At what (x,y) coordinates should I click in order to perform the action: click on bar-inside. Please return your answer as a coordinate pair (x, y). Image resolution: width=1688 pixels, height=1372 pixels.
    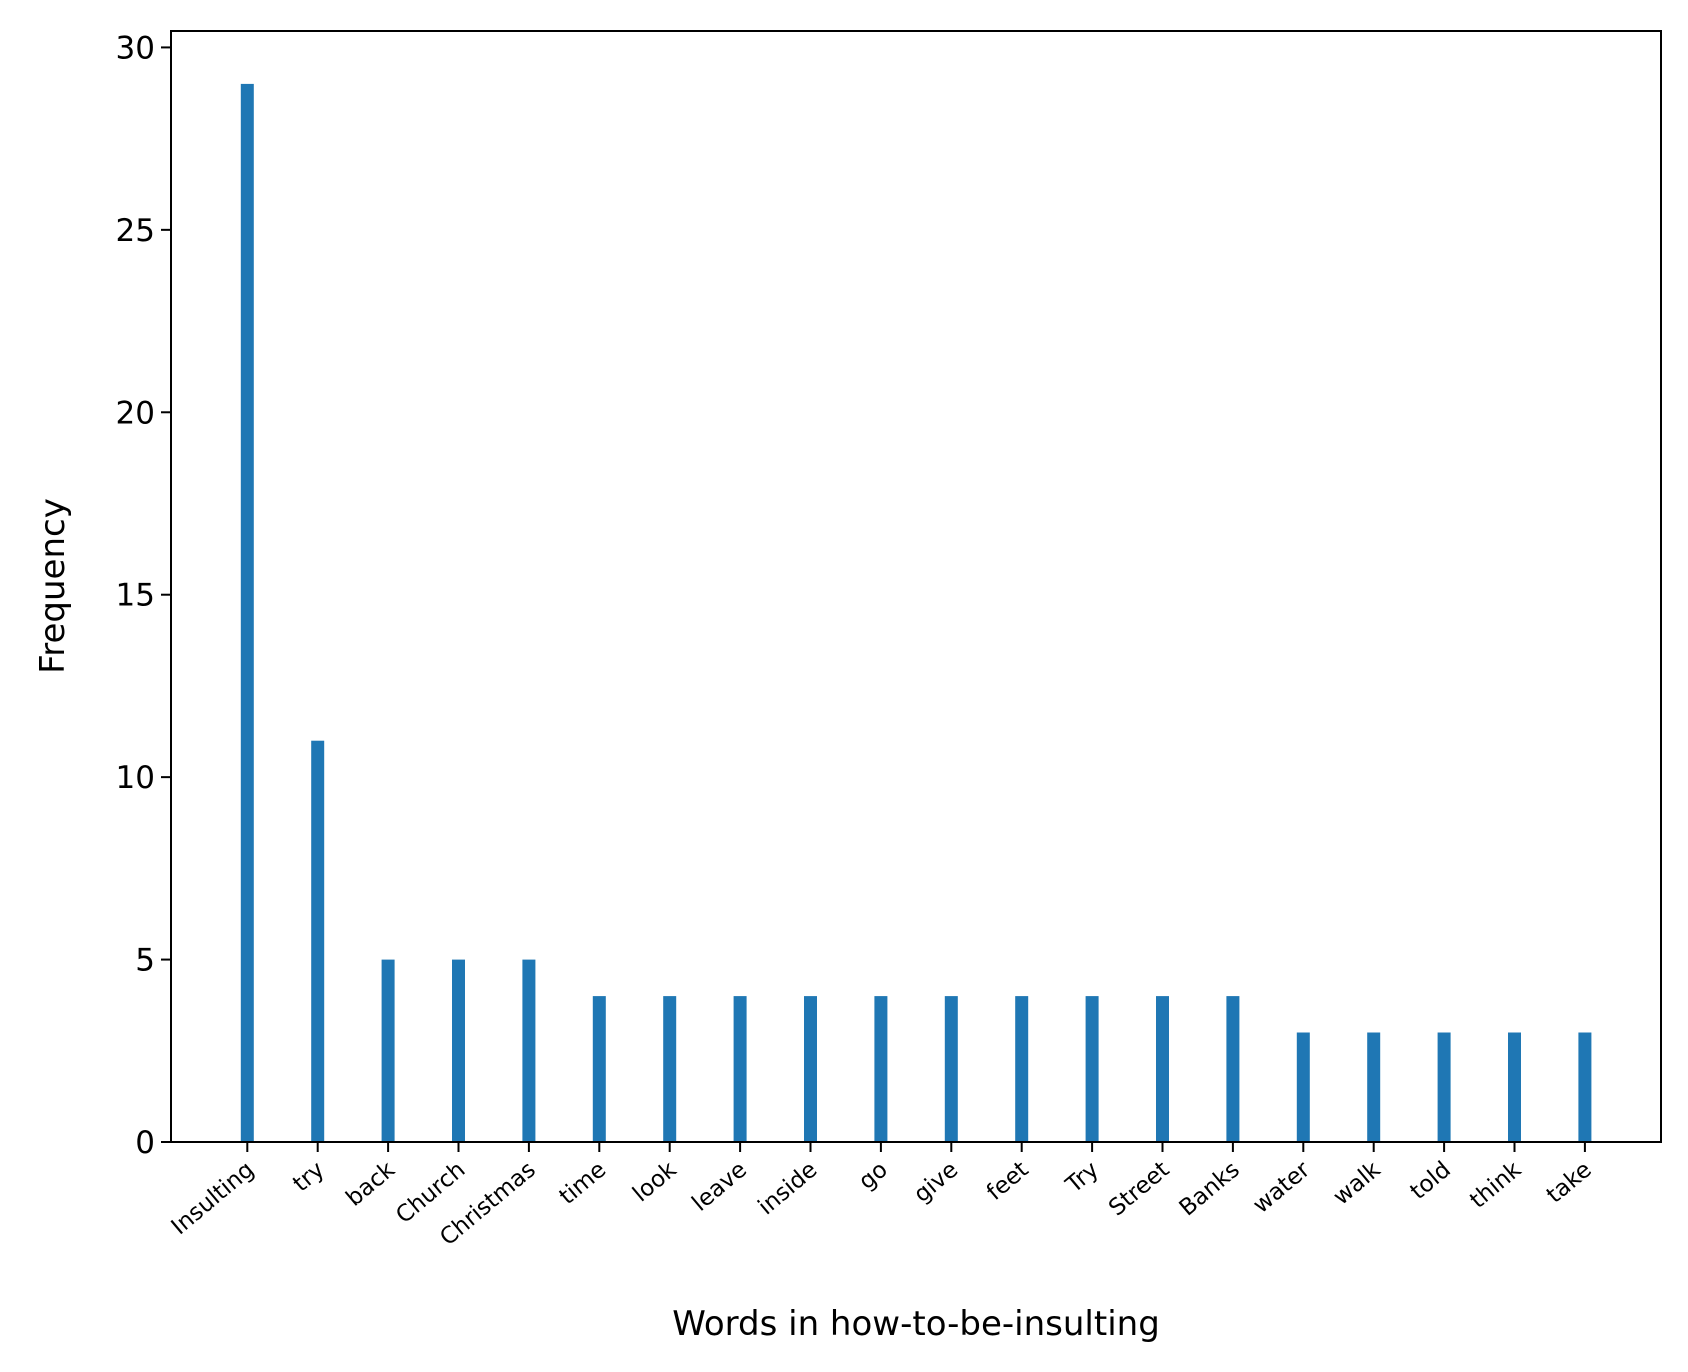
    Looking at the image, I should click on (810, 1069).